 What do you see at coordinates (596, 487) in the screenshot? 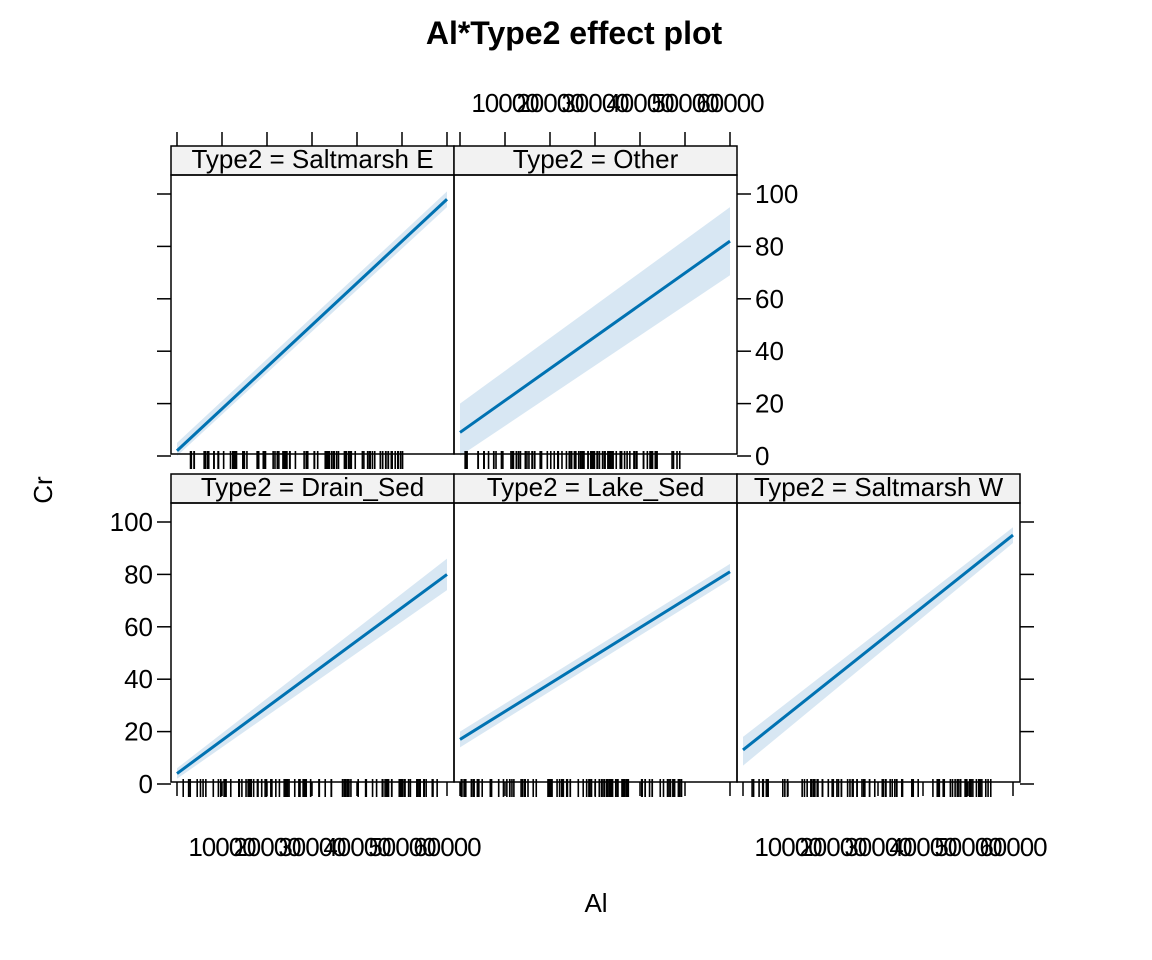
I see `panel-strip-label: Type2 = Lake_Sed` at bounding box center [596, 487].